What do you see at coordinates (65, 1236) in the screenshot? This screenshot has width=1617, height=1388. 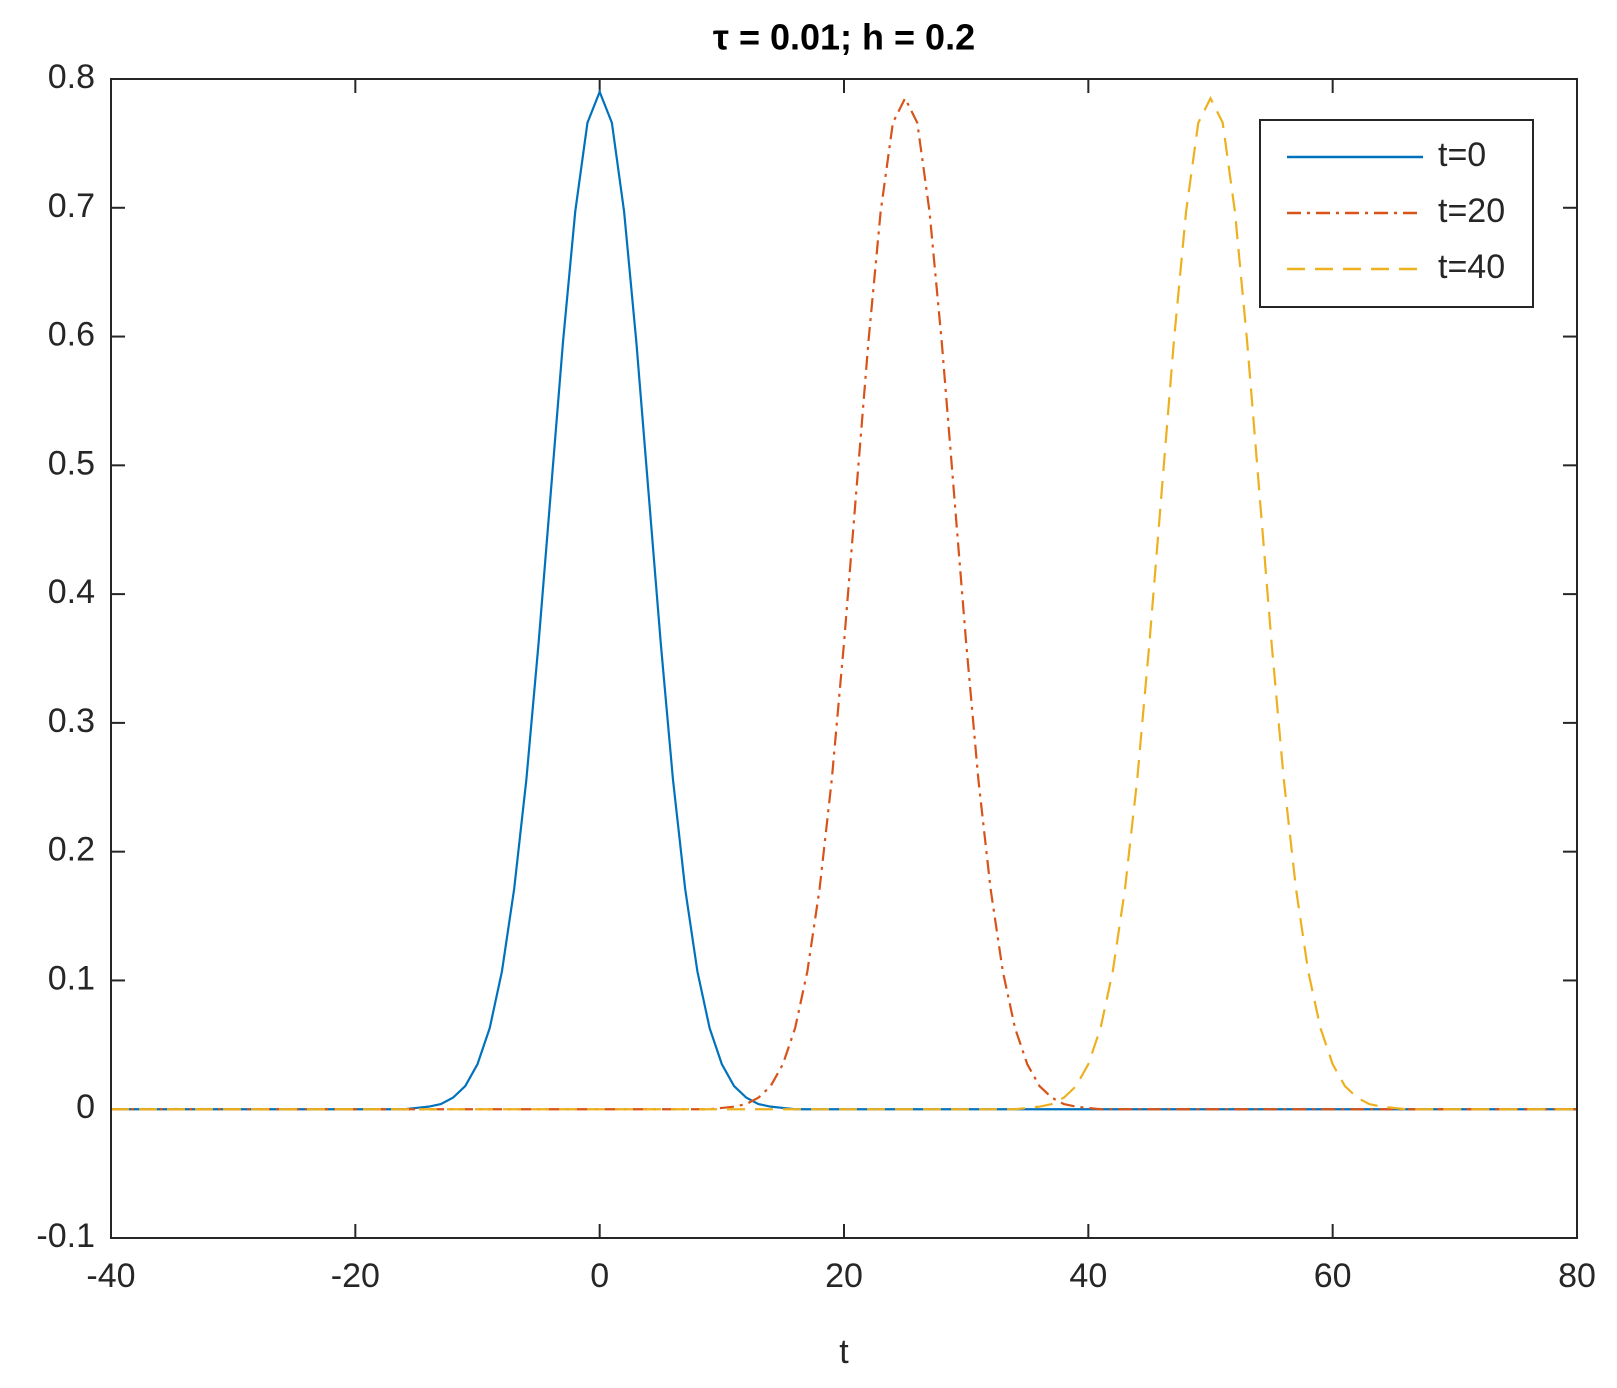 I see `y-tick-label: -0.1` at bounding box center [65, 1236].